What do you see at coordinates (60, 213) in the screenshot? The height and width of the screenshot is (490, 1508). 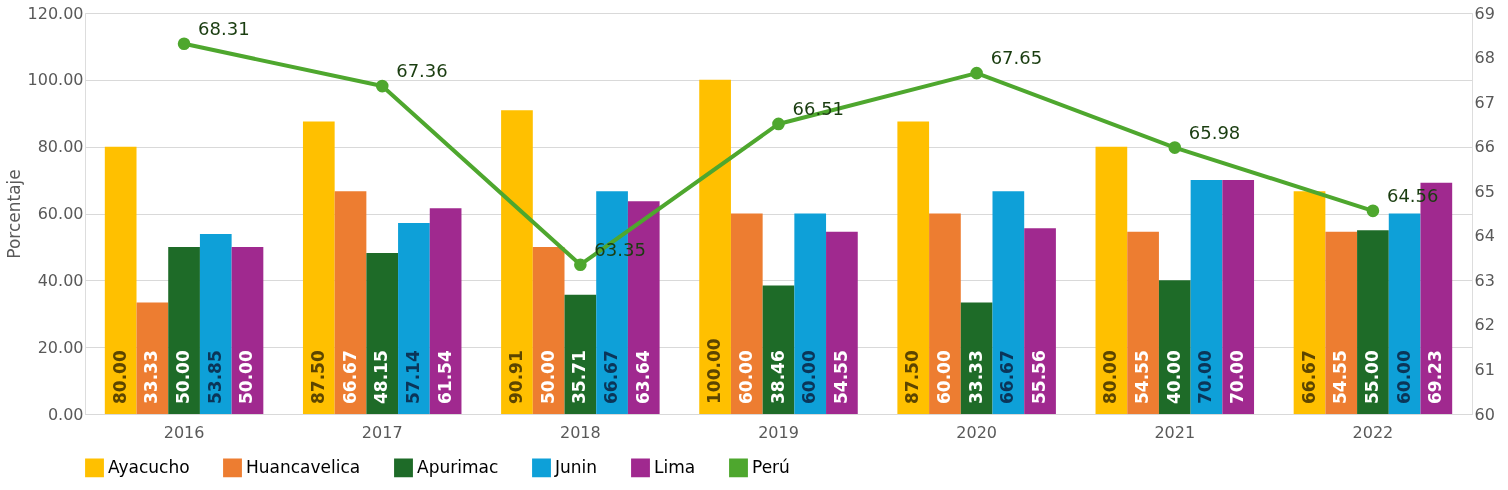 I see `y-tick-label: 60.00` at bounding box center [60, 213].